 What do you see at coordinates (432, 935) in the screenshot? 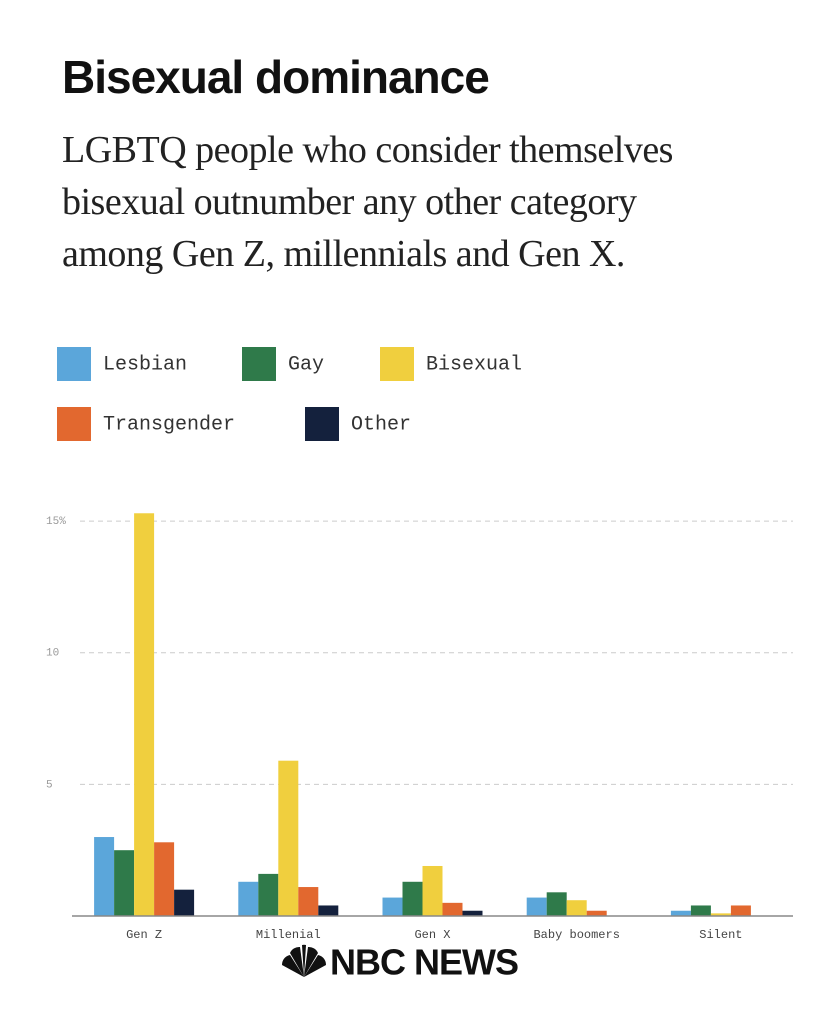
I see `x-tick-label: Gen X` at bounding box center [432, 935].